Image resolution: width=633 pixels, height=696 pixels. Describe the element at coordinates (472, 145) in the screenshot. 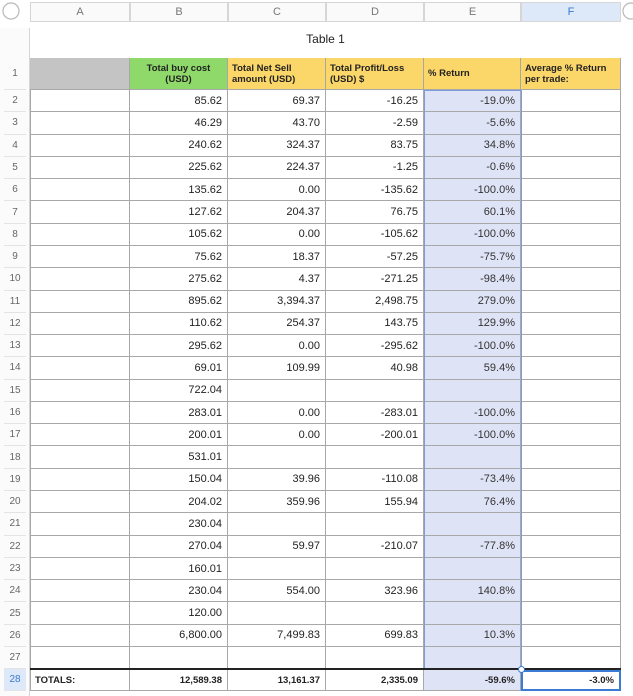

I see `cell: 34.8%` at that location.